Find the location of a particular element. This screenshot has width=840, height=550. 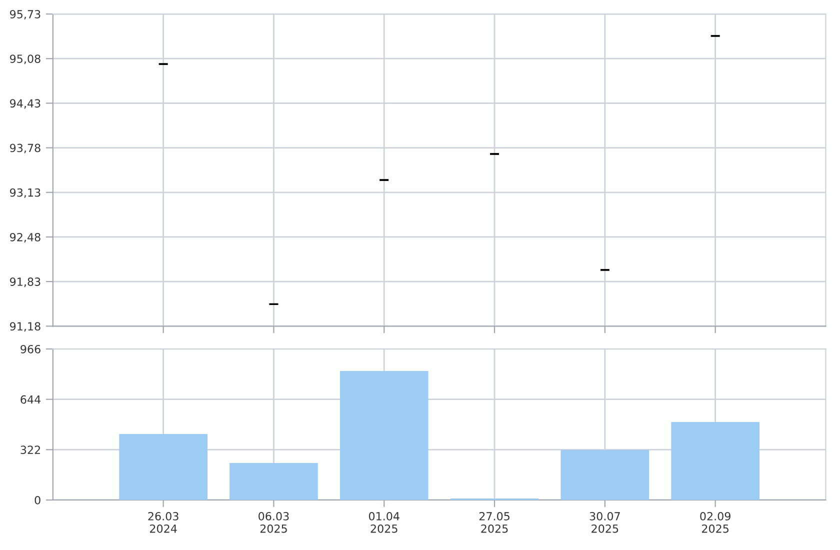

y-tick-label: 95,73 is located at coordinates (25, 15).